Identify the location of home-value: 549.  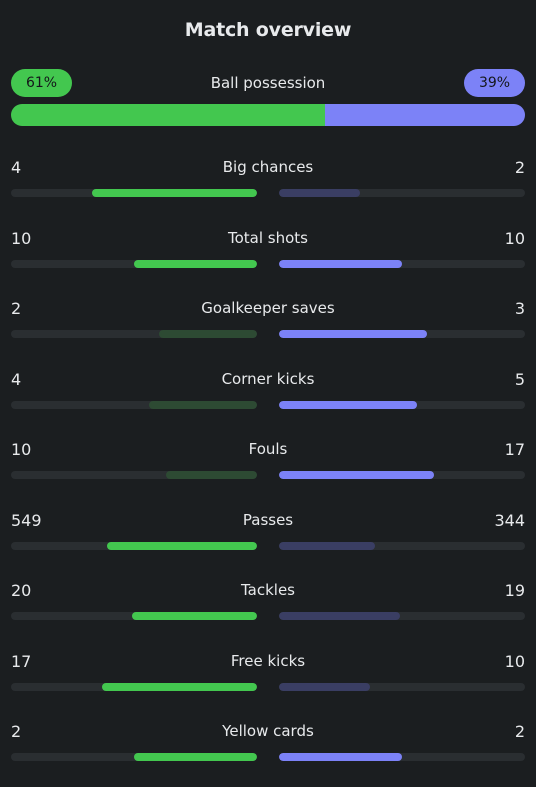
(26, 520).